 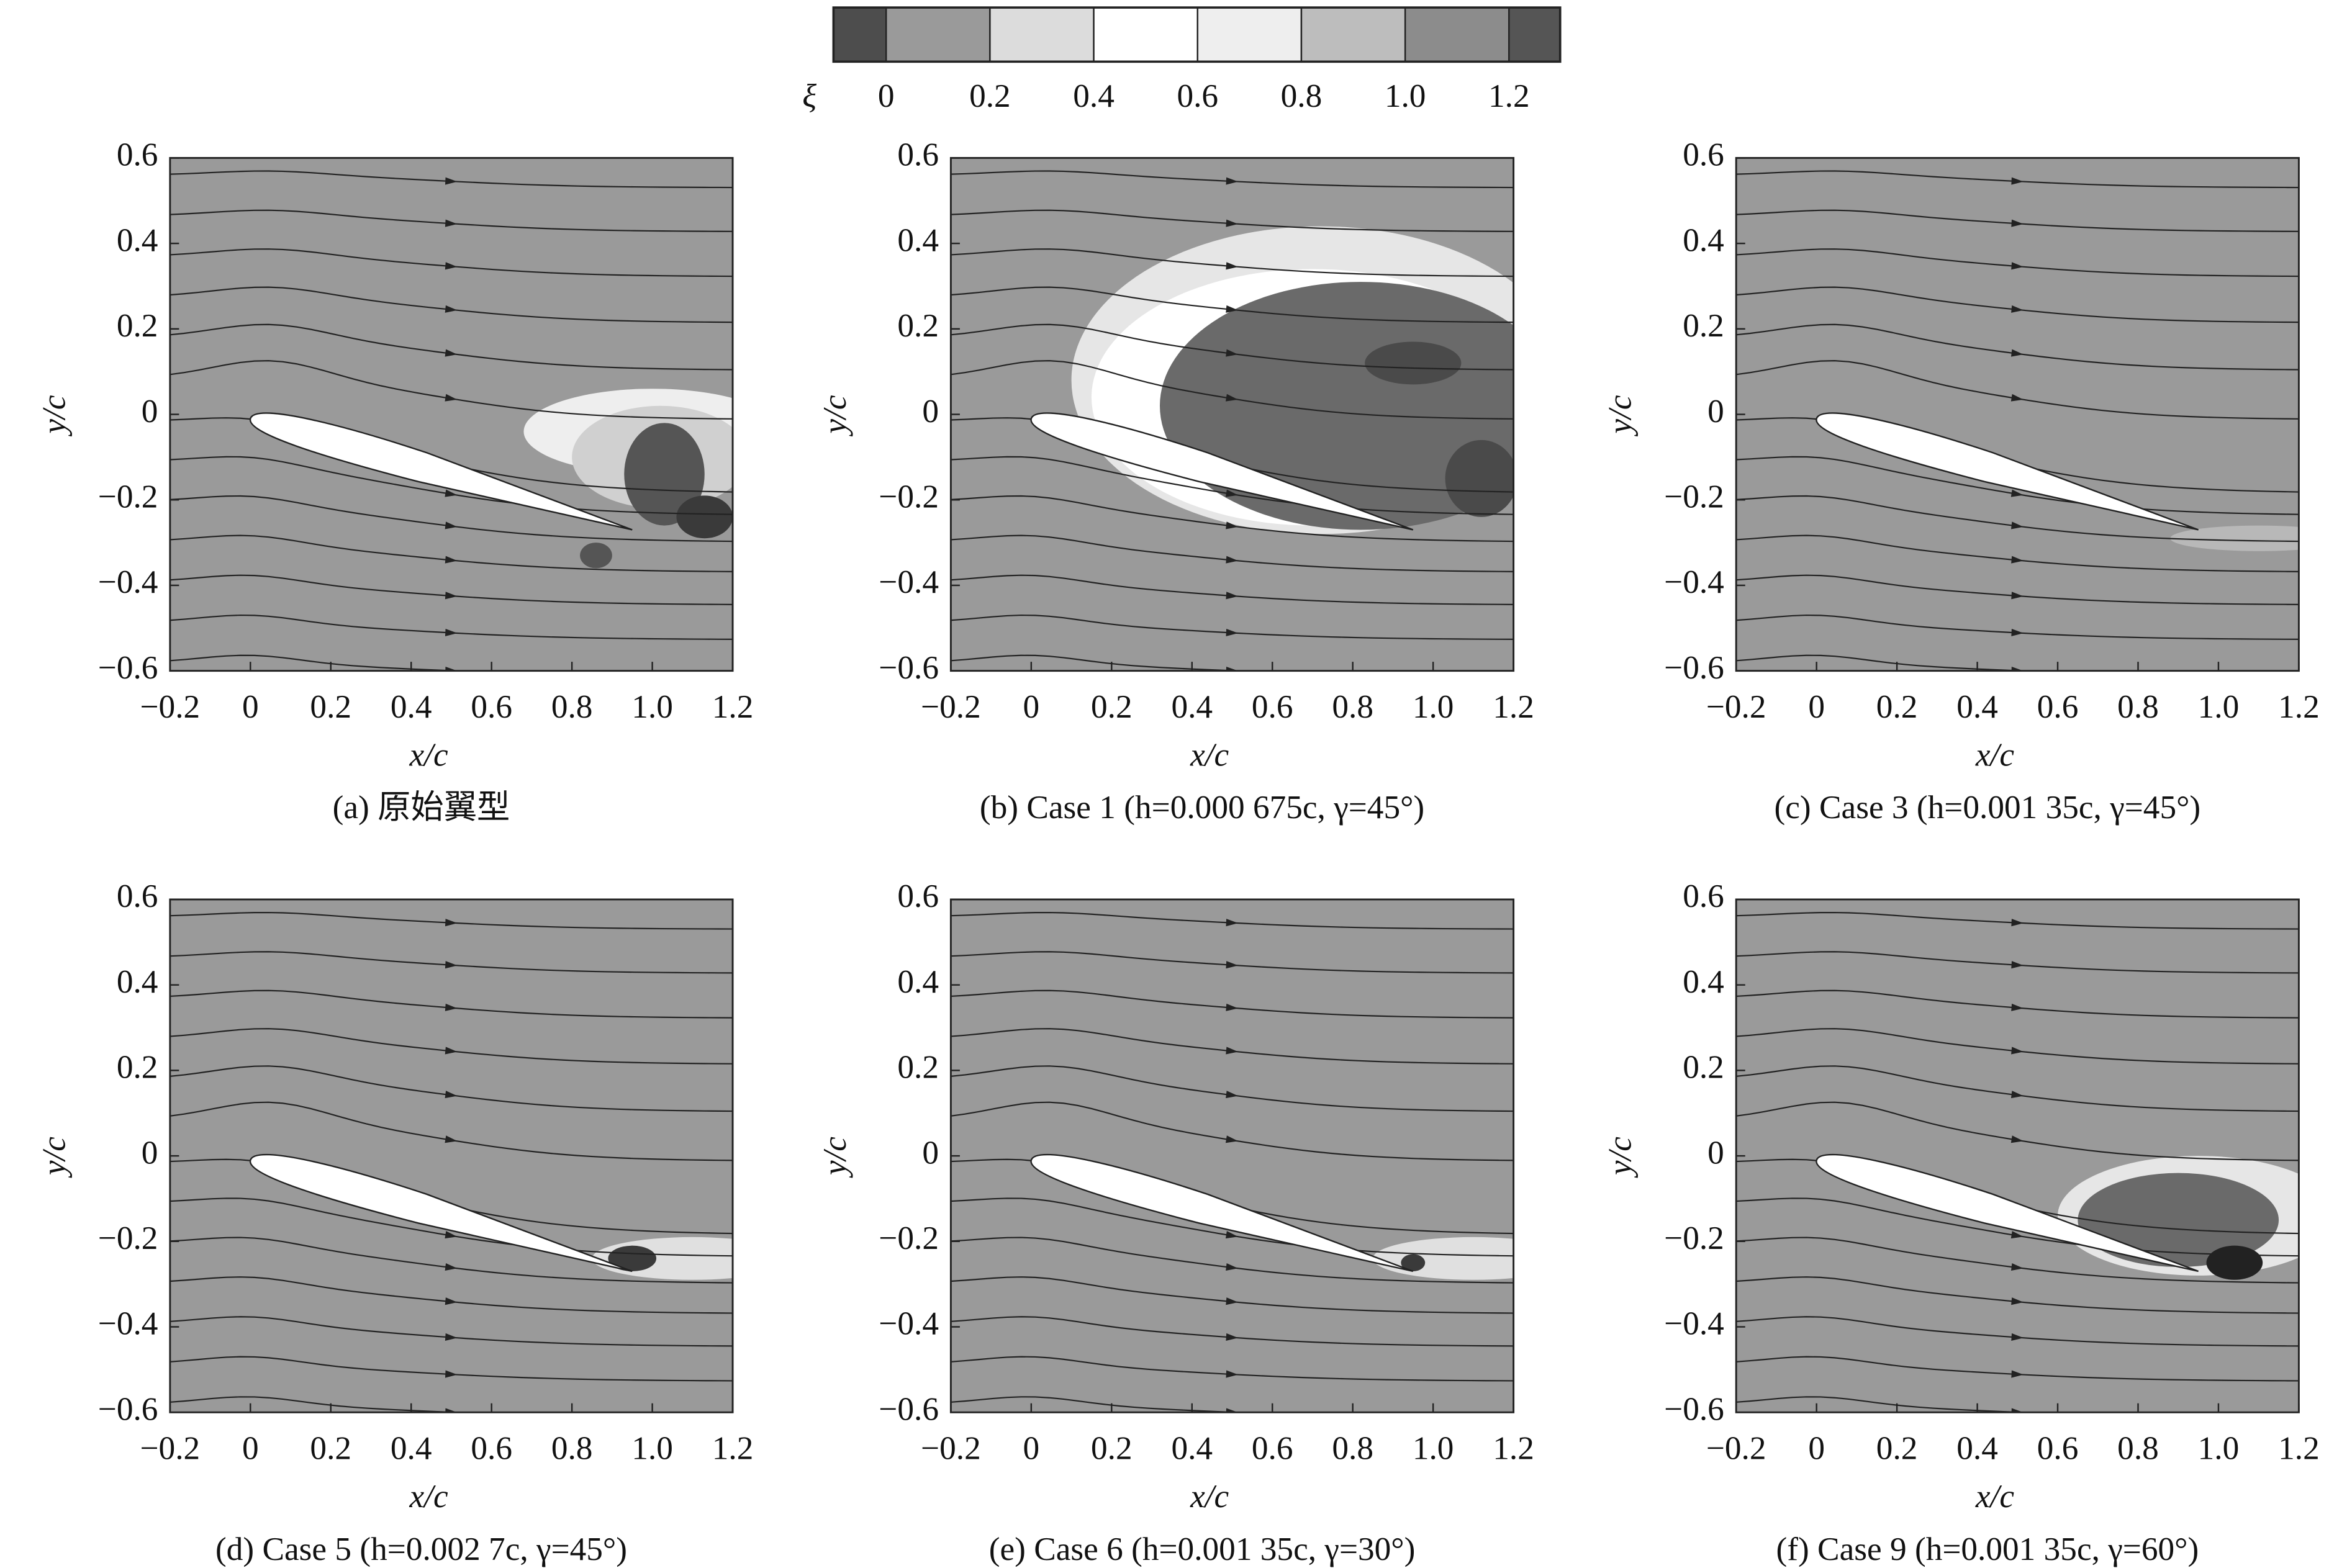 I want to click on colorbar-symbol: ξ, so click(x=809, y=96).